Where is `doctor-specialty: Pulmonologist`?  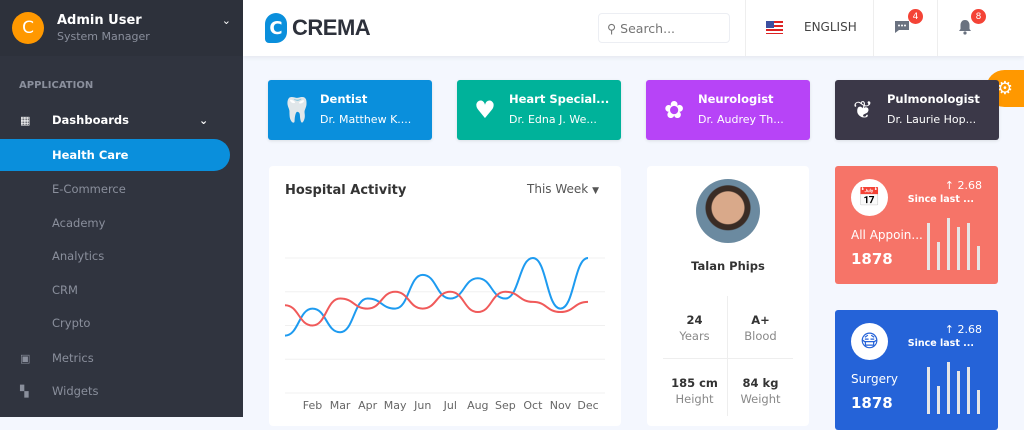 doctor-specialty: Pulmonologist is located at coordinates (933, 98).